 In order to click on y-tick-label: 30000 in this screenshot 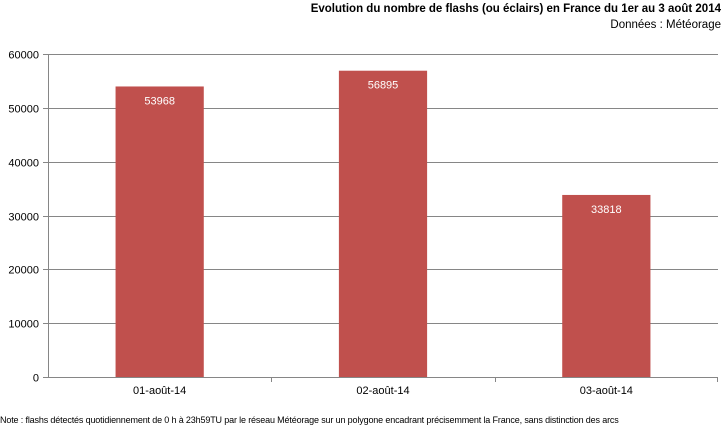, I will do `click(23, 218)`.